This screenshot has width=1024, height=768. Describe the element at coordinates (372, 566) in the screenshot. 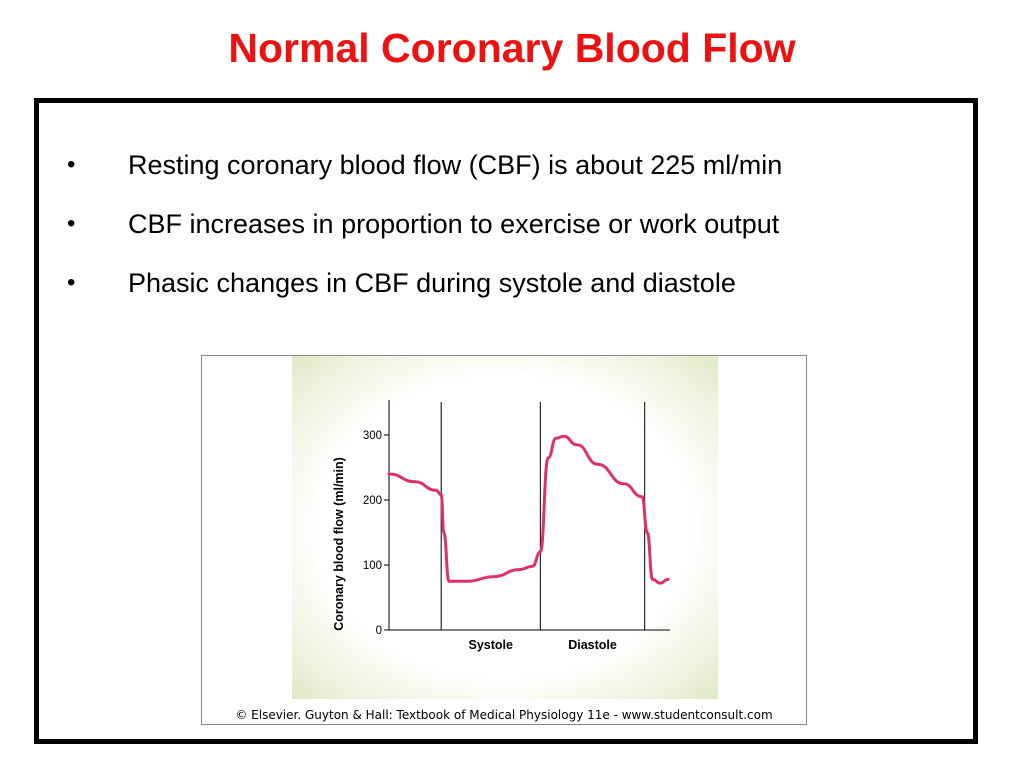

I see `y-tick-label: 100` at that location.